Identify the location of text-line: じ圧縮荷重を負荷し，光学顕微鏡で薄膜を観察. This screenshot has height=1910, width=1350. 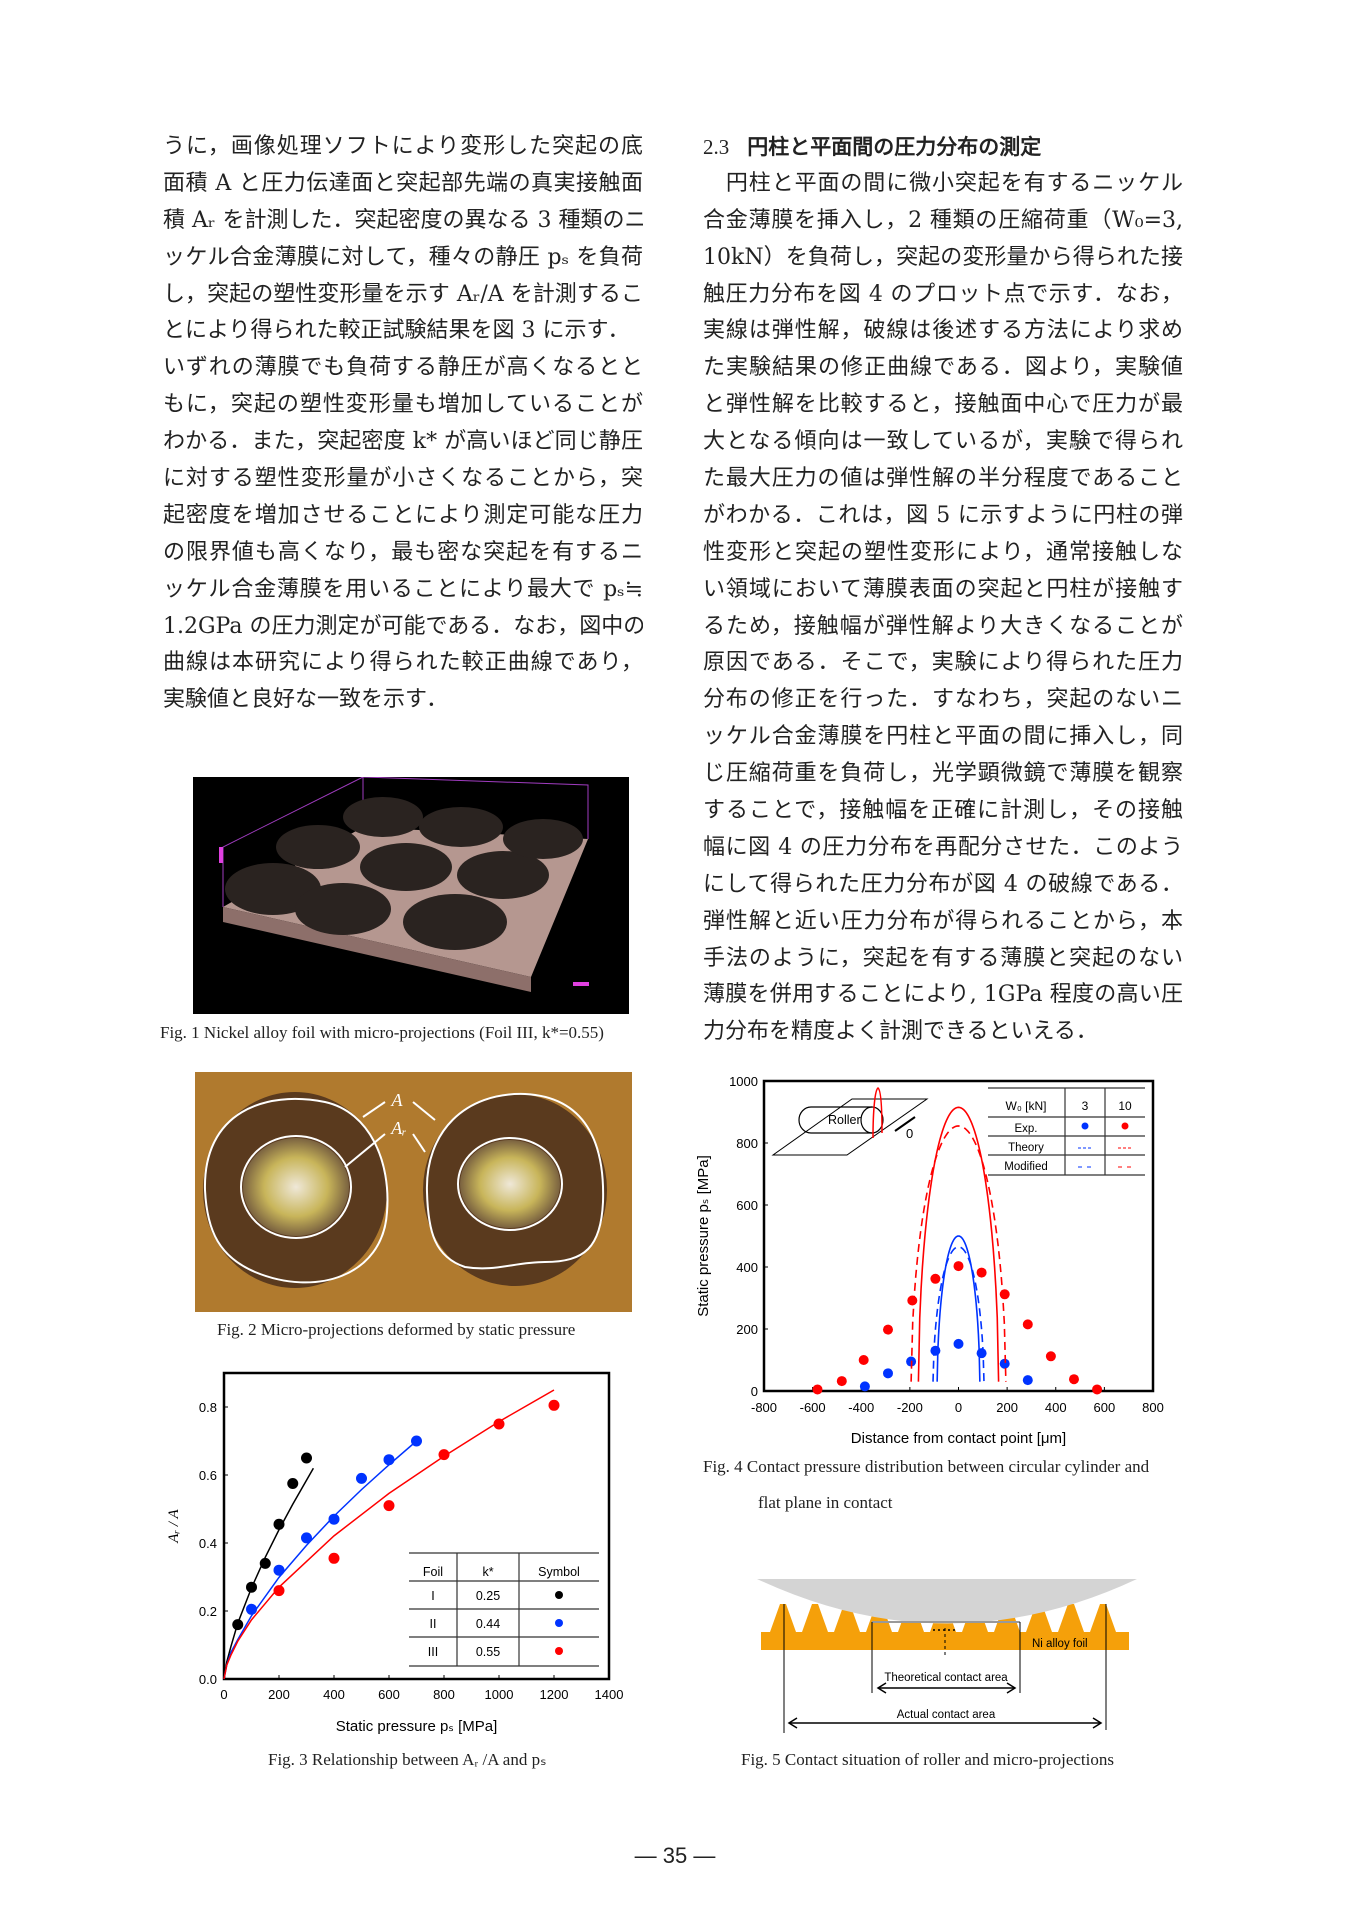
(943, 774).